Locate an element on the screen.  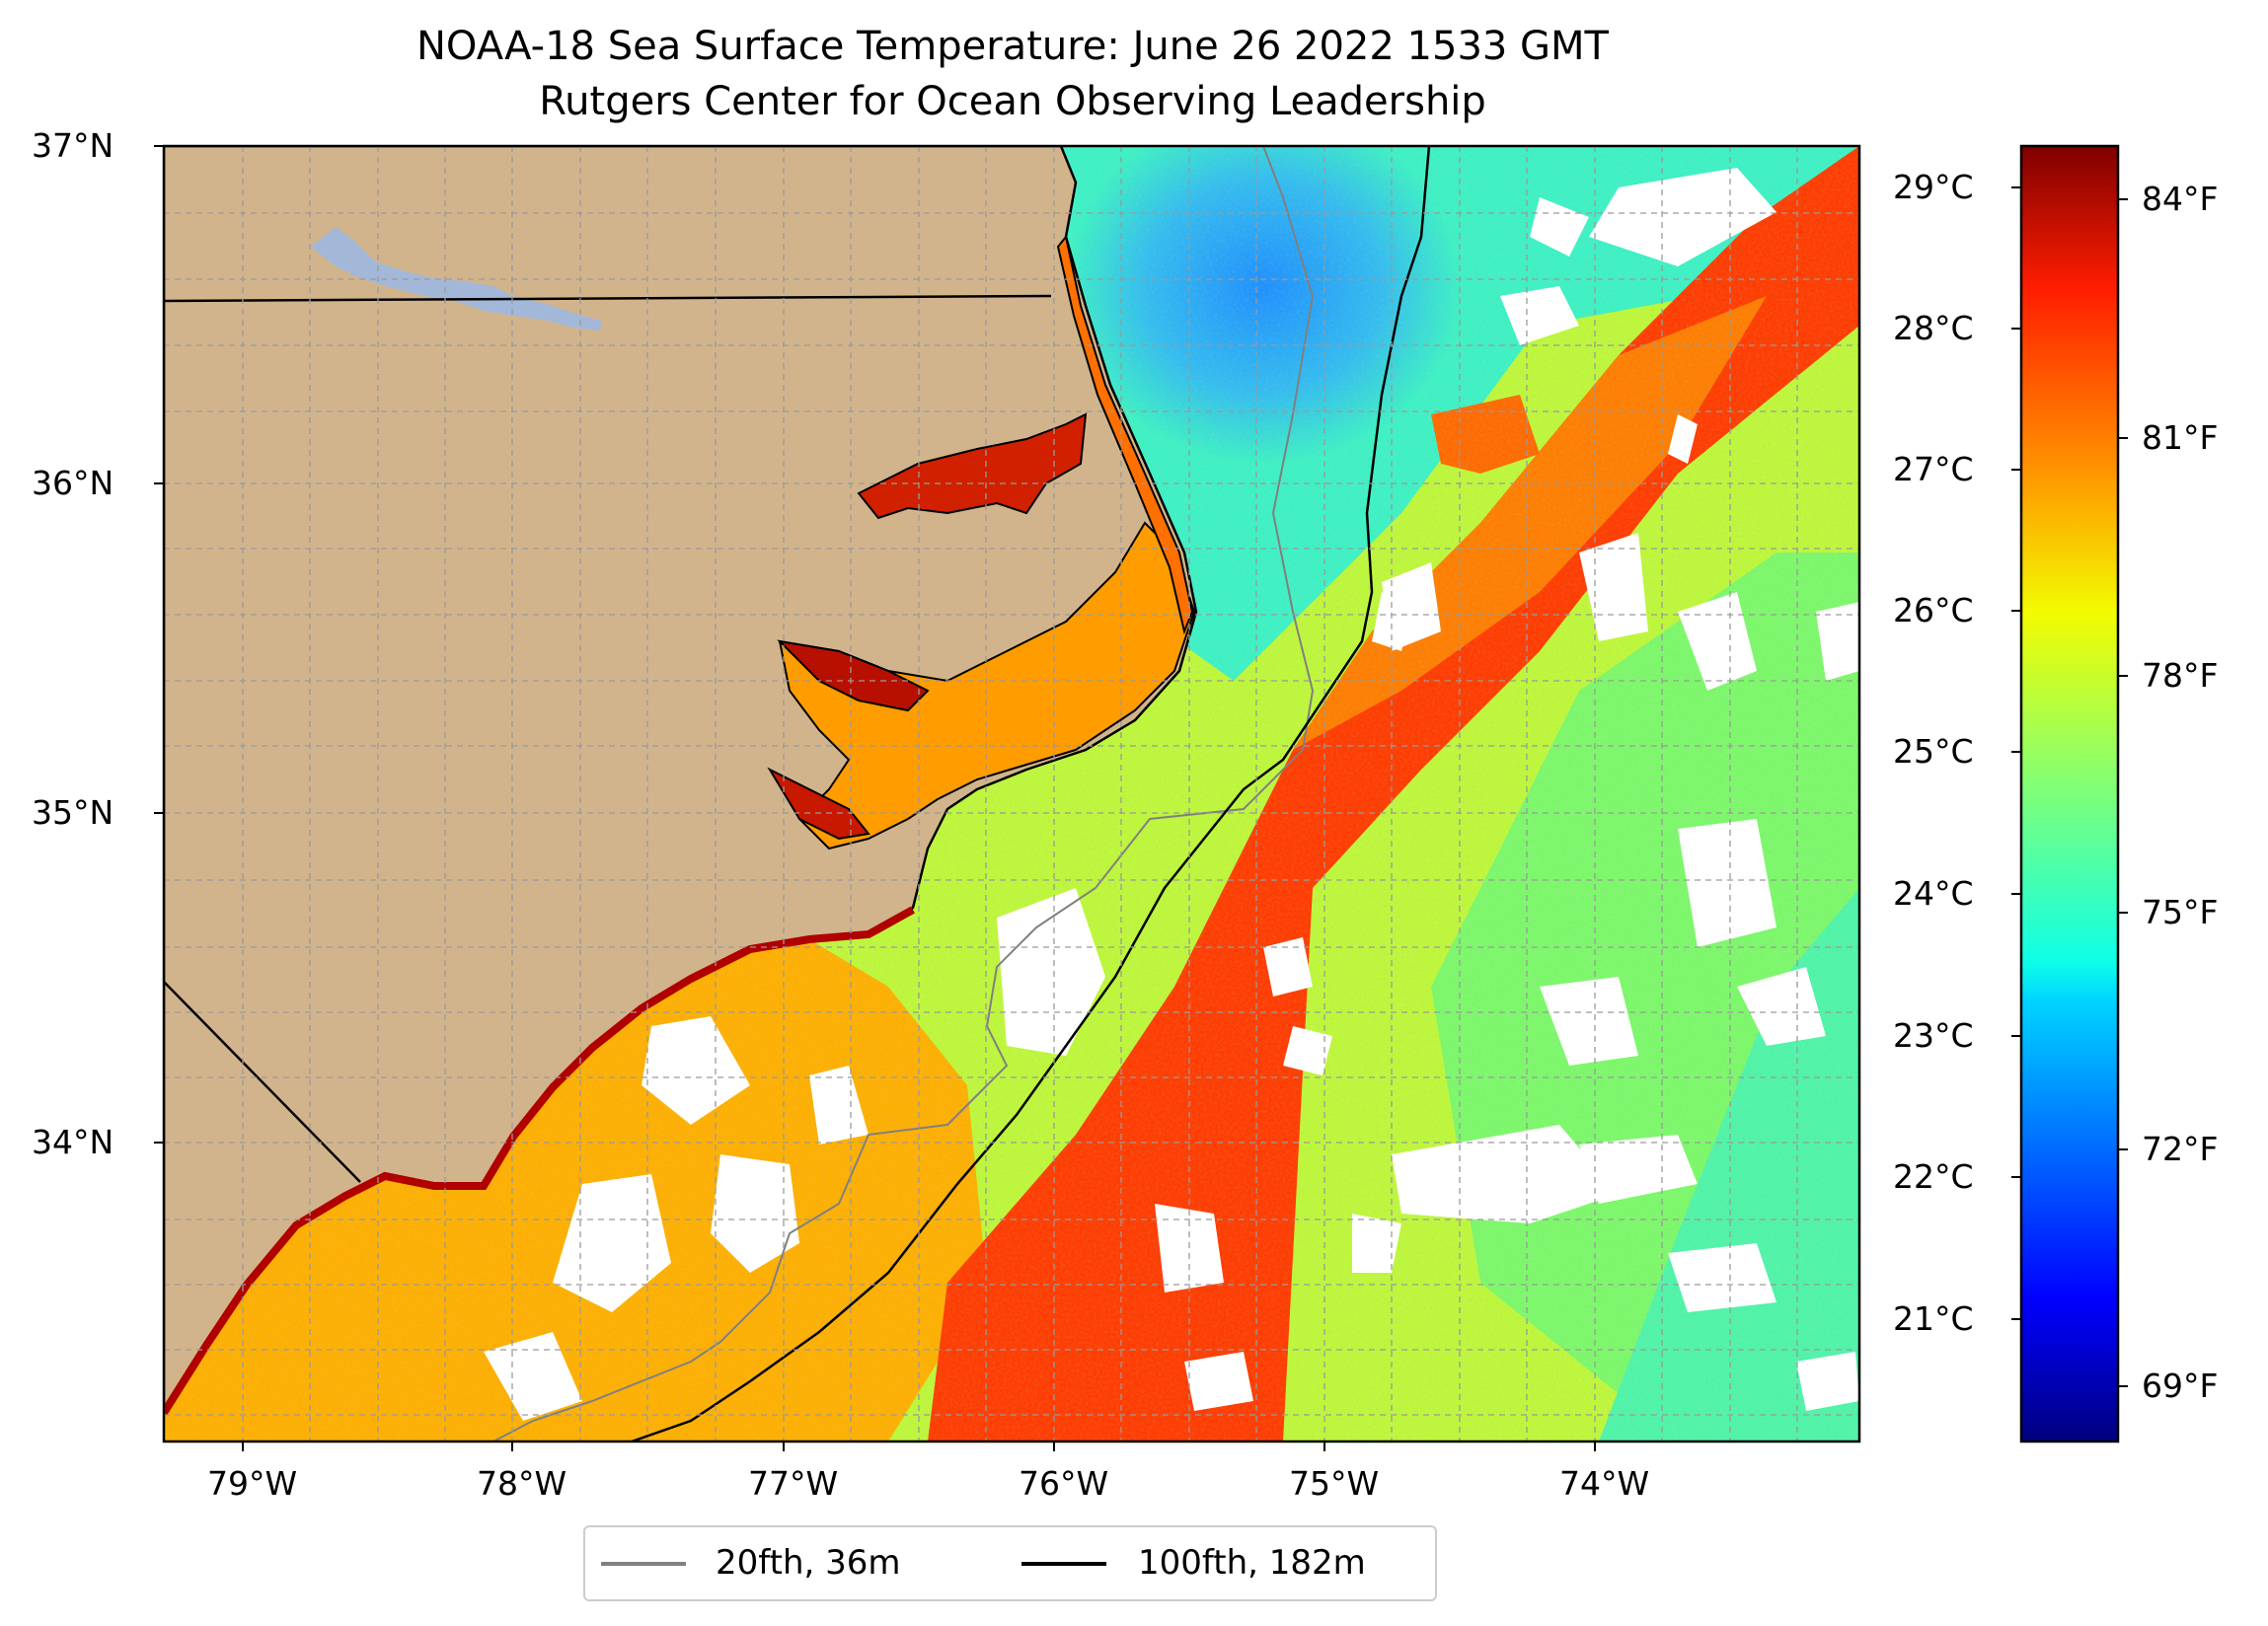
legend: 20fth, 36m 100fth, 182m is located at coordinates (1010, 1563).